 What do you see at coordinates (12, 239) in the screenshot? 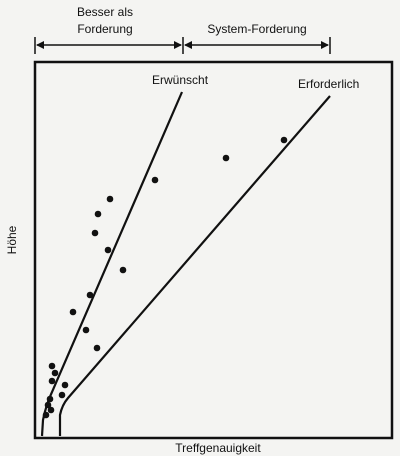
I see `y-axis-label: Höhe` at bounding box center [12, 239].